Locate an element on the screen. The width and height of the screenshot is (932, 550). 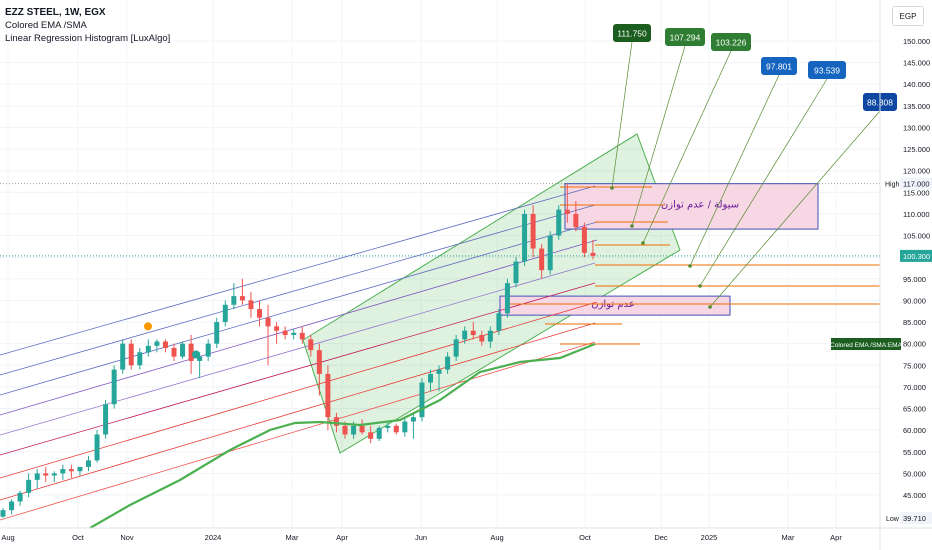
current-price-badge: 100.300 is located at coordinates (916, 256).